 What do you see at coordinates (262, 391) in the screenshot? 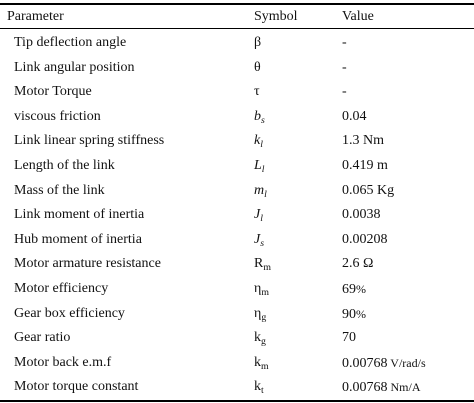
I see `symbol-subscript: t` at bounding box center [262, 391].